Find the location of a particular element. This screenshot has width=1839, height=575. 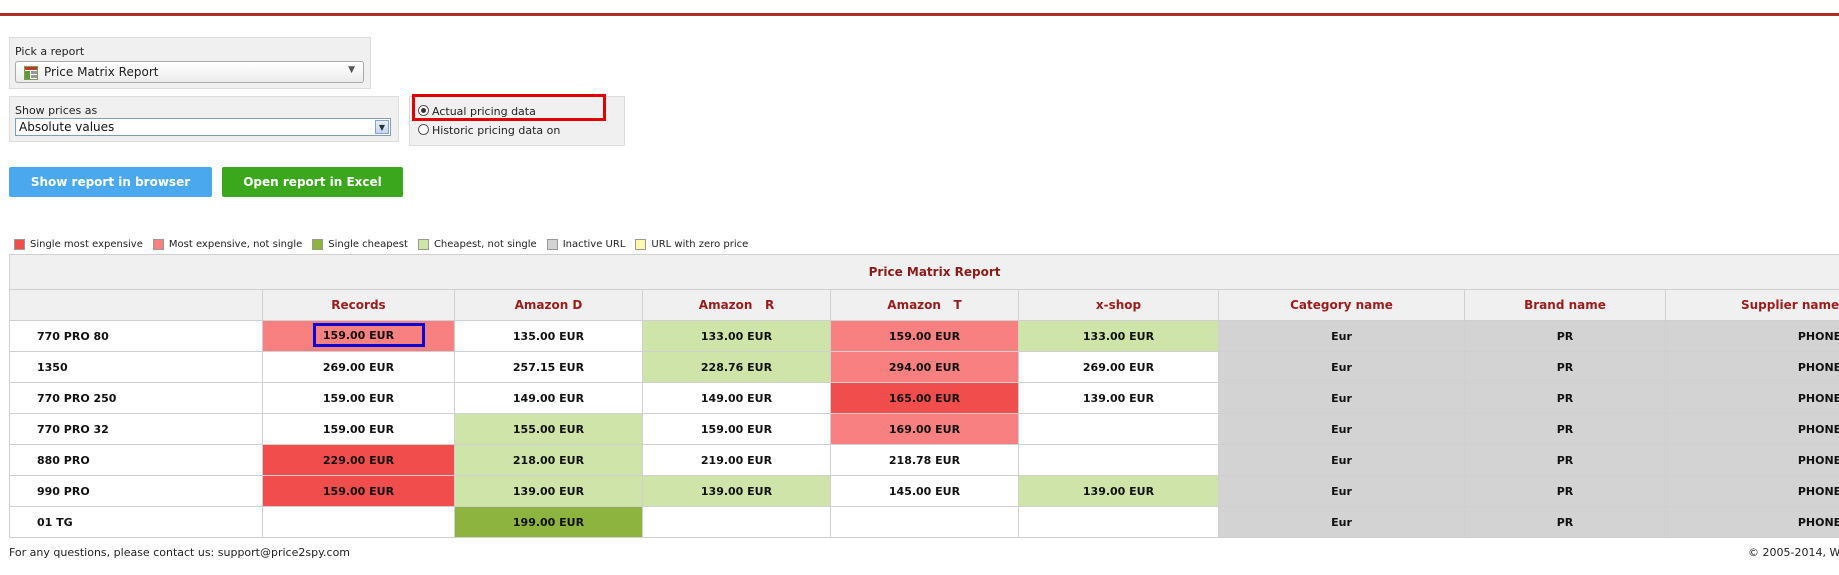

price-cell: 294.00 EUR is located at coordinates (924, 367).